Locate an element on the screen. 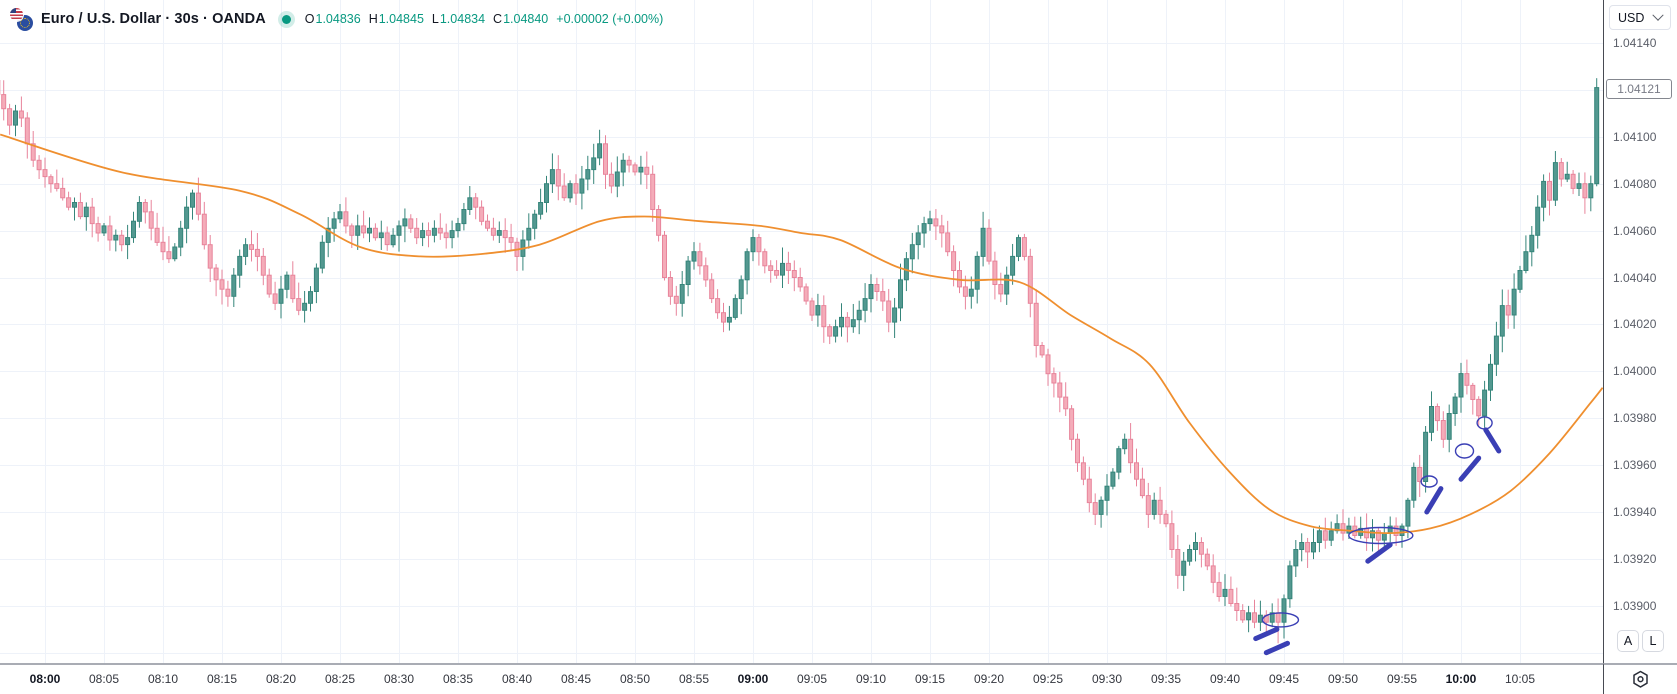 The image size is (1677, 694). price-tick-label: 1.04140 is located at coordinates (1635, 43).